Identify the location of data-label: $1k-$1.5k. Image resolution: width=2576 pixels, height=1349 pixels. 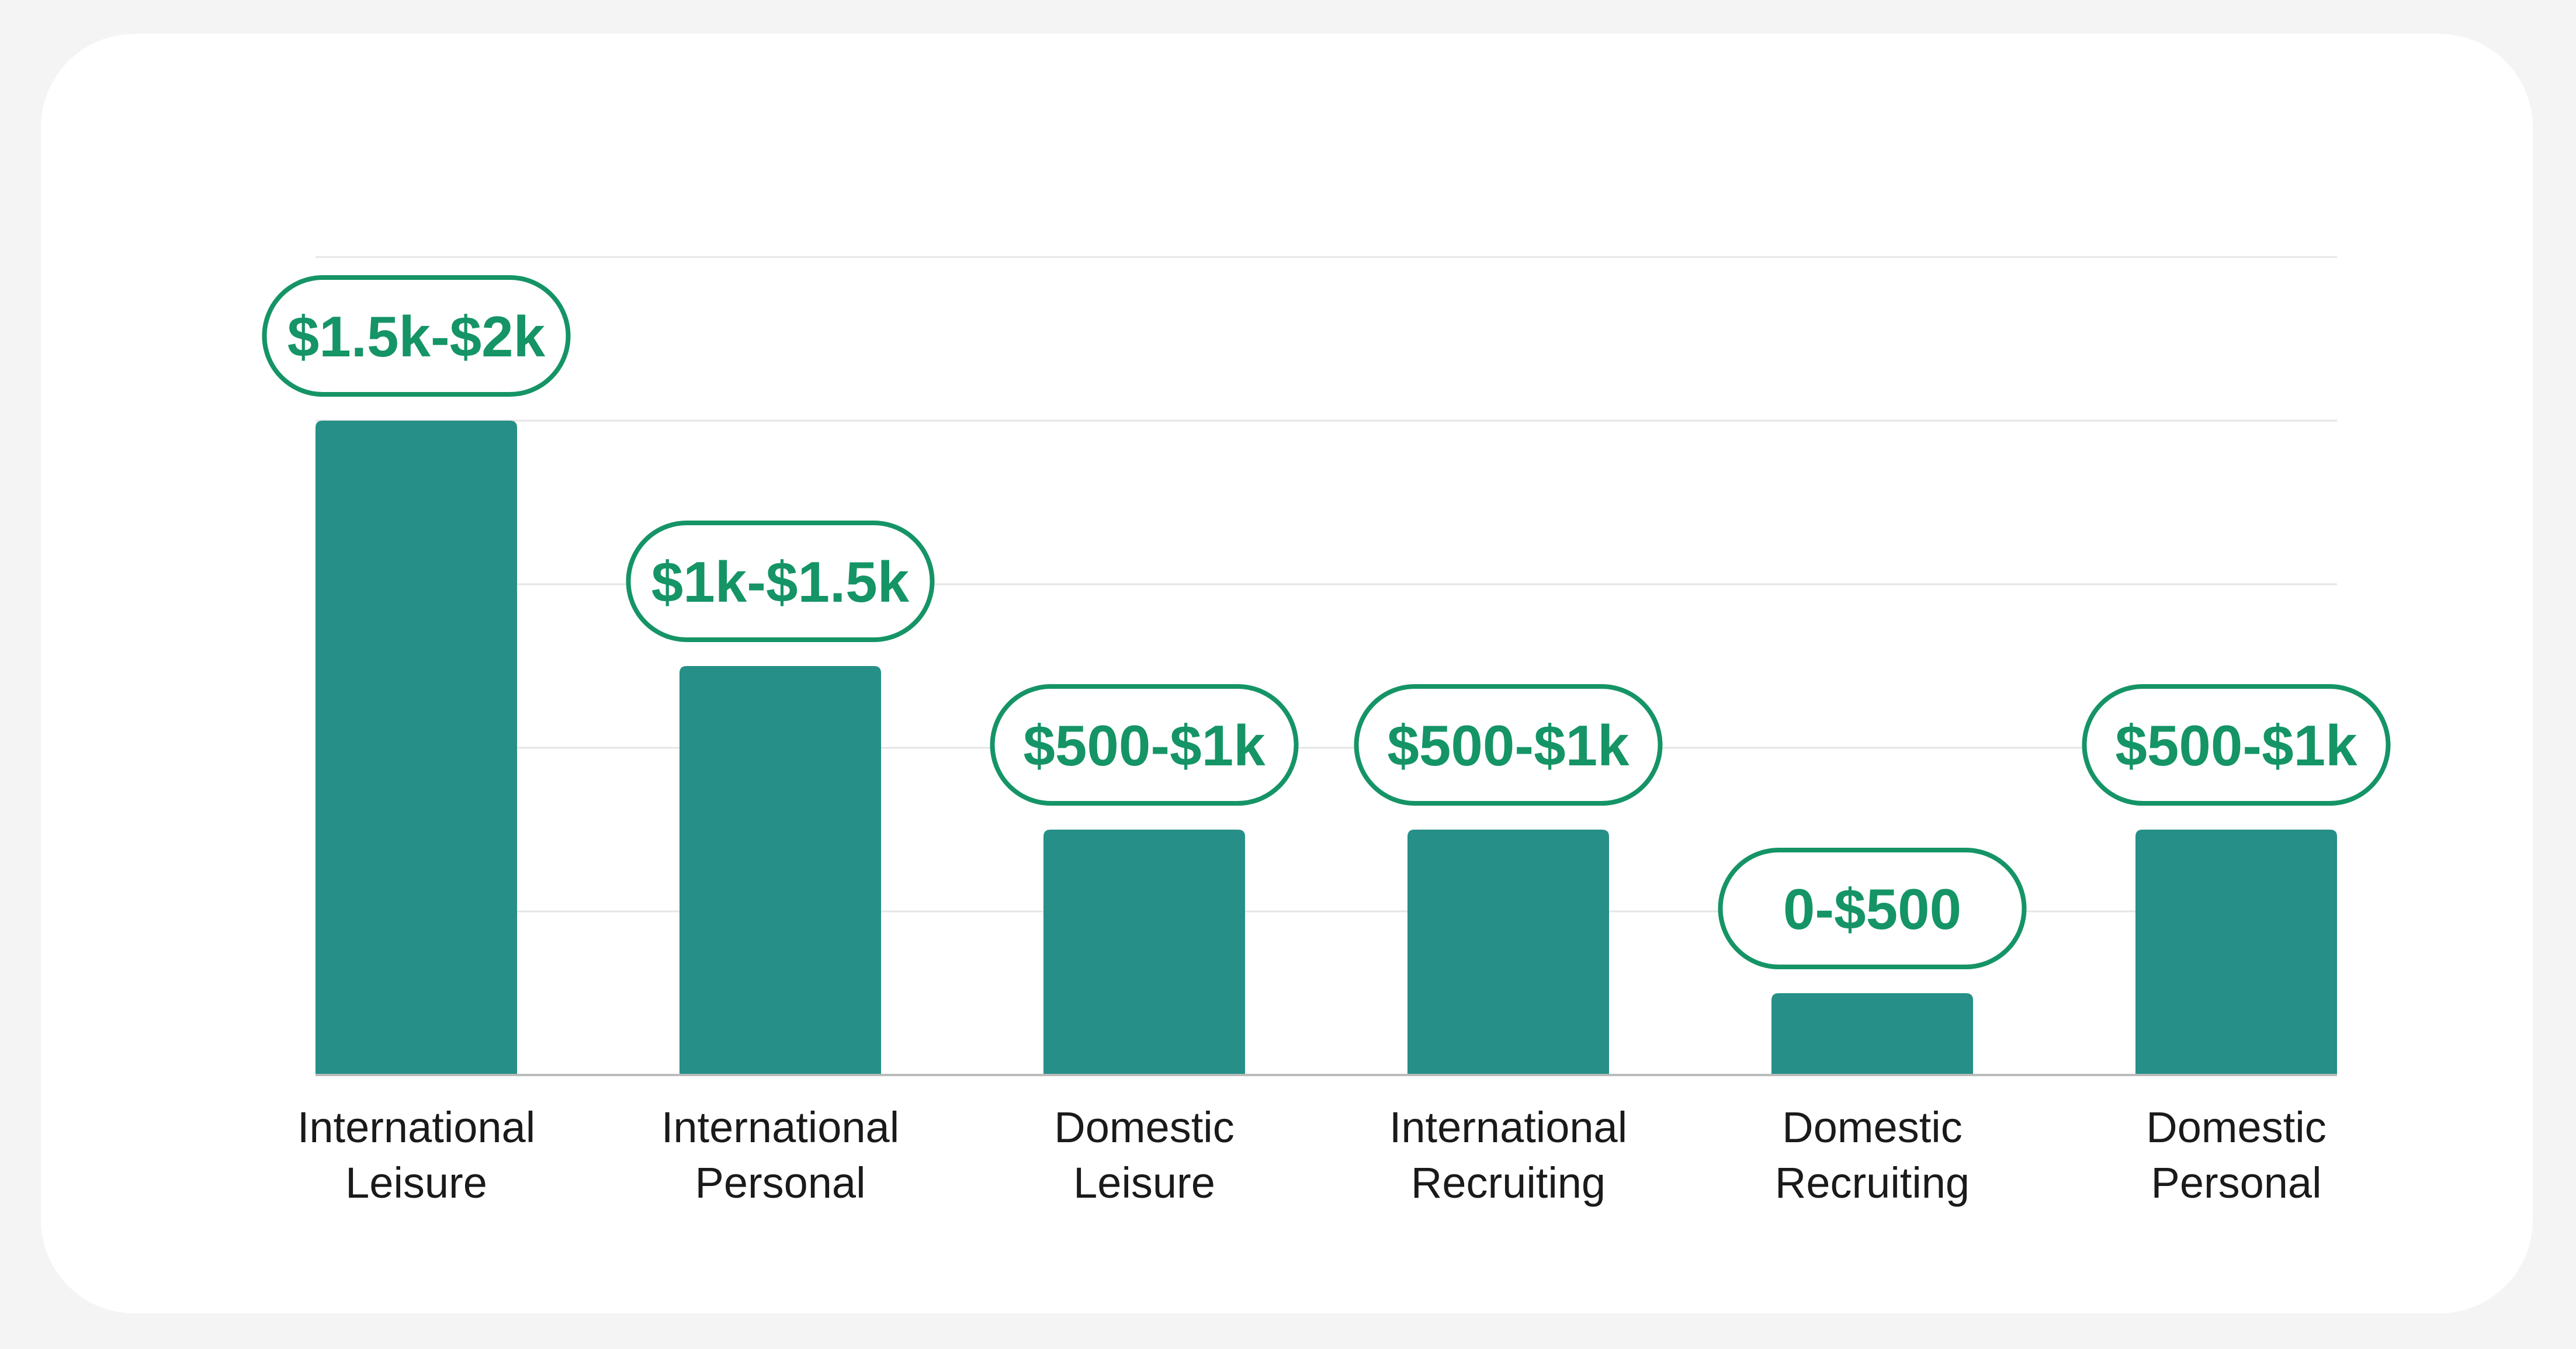
(780, 582).